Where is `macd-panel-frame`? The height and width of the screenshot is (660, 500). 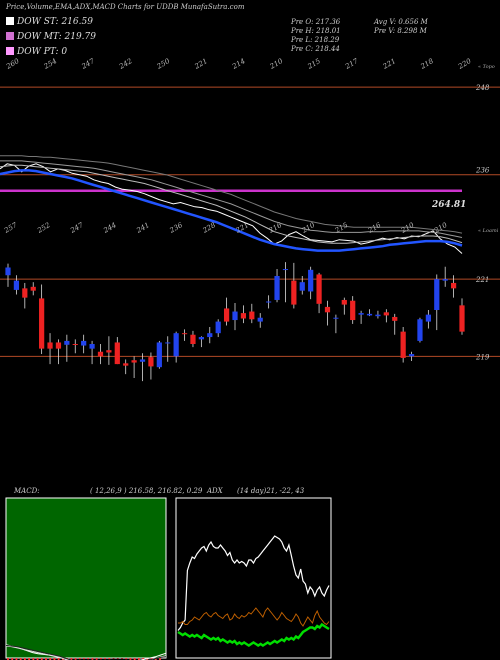
macd-panel-frame is located at coordinates (86, 578).